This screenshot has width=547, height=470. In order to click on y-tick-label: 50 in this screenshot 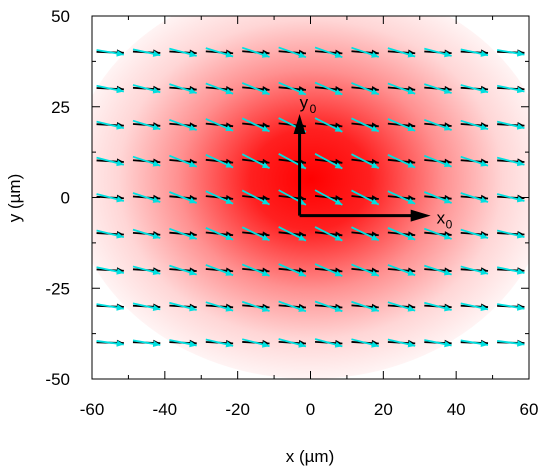, I will do `click(60, 16)`.